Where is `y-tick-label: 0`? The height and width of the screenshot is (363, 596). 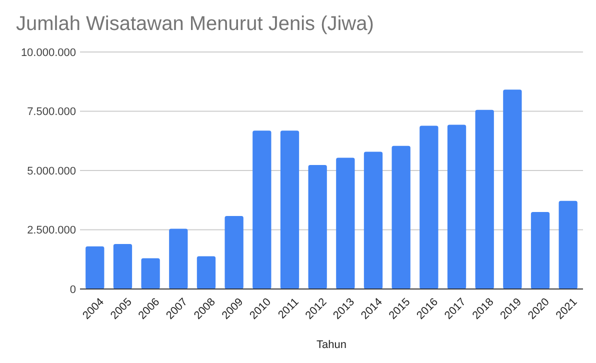 y-tick-label: 0 is located at coordinates (73, 290).